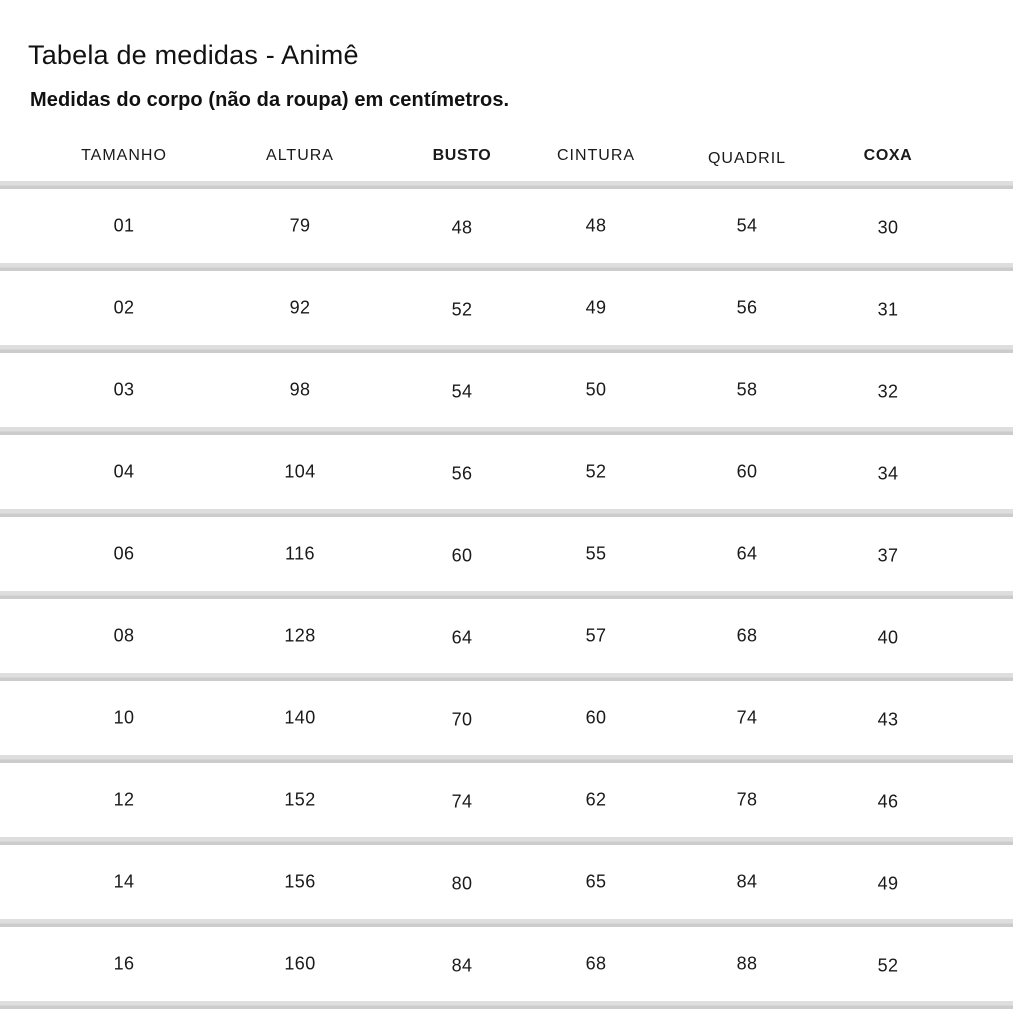 The width and height of the screenshot is (1013, 1013). Describe the element at coordinates (124, 799) in the screenshot. I see `cell-tamanho: 12` at that location.